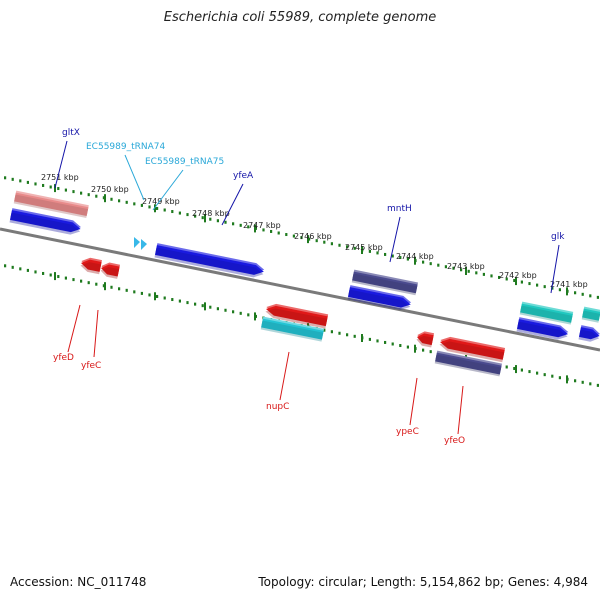 The height and width of the screenshot is (600, 600). I want to click on gene-ypeC-shade, so click(425, 341).